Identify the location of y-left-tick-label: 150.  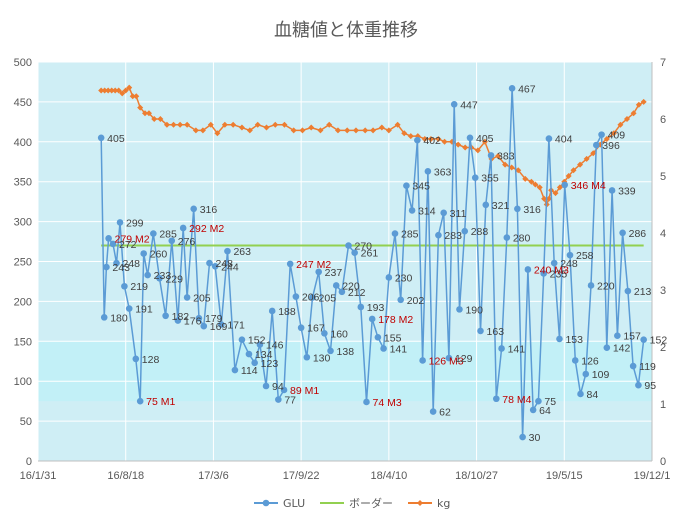
(23, 342).